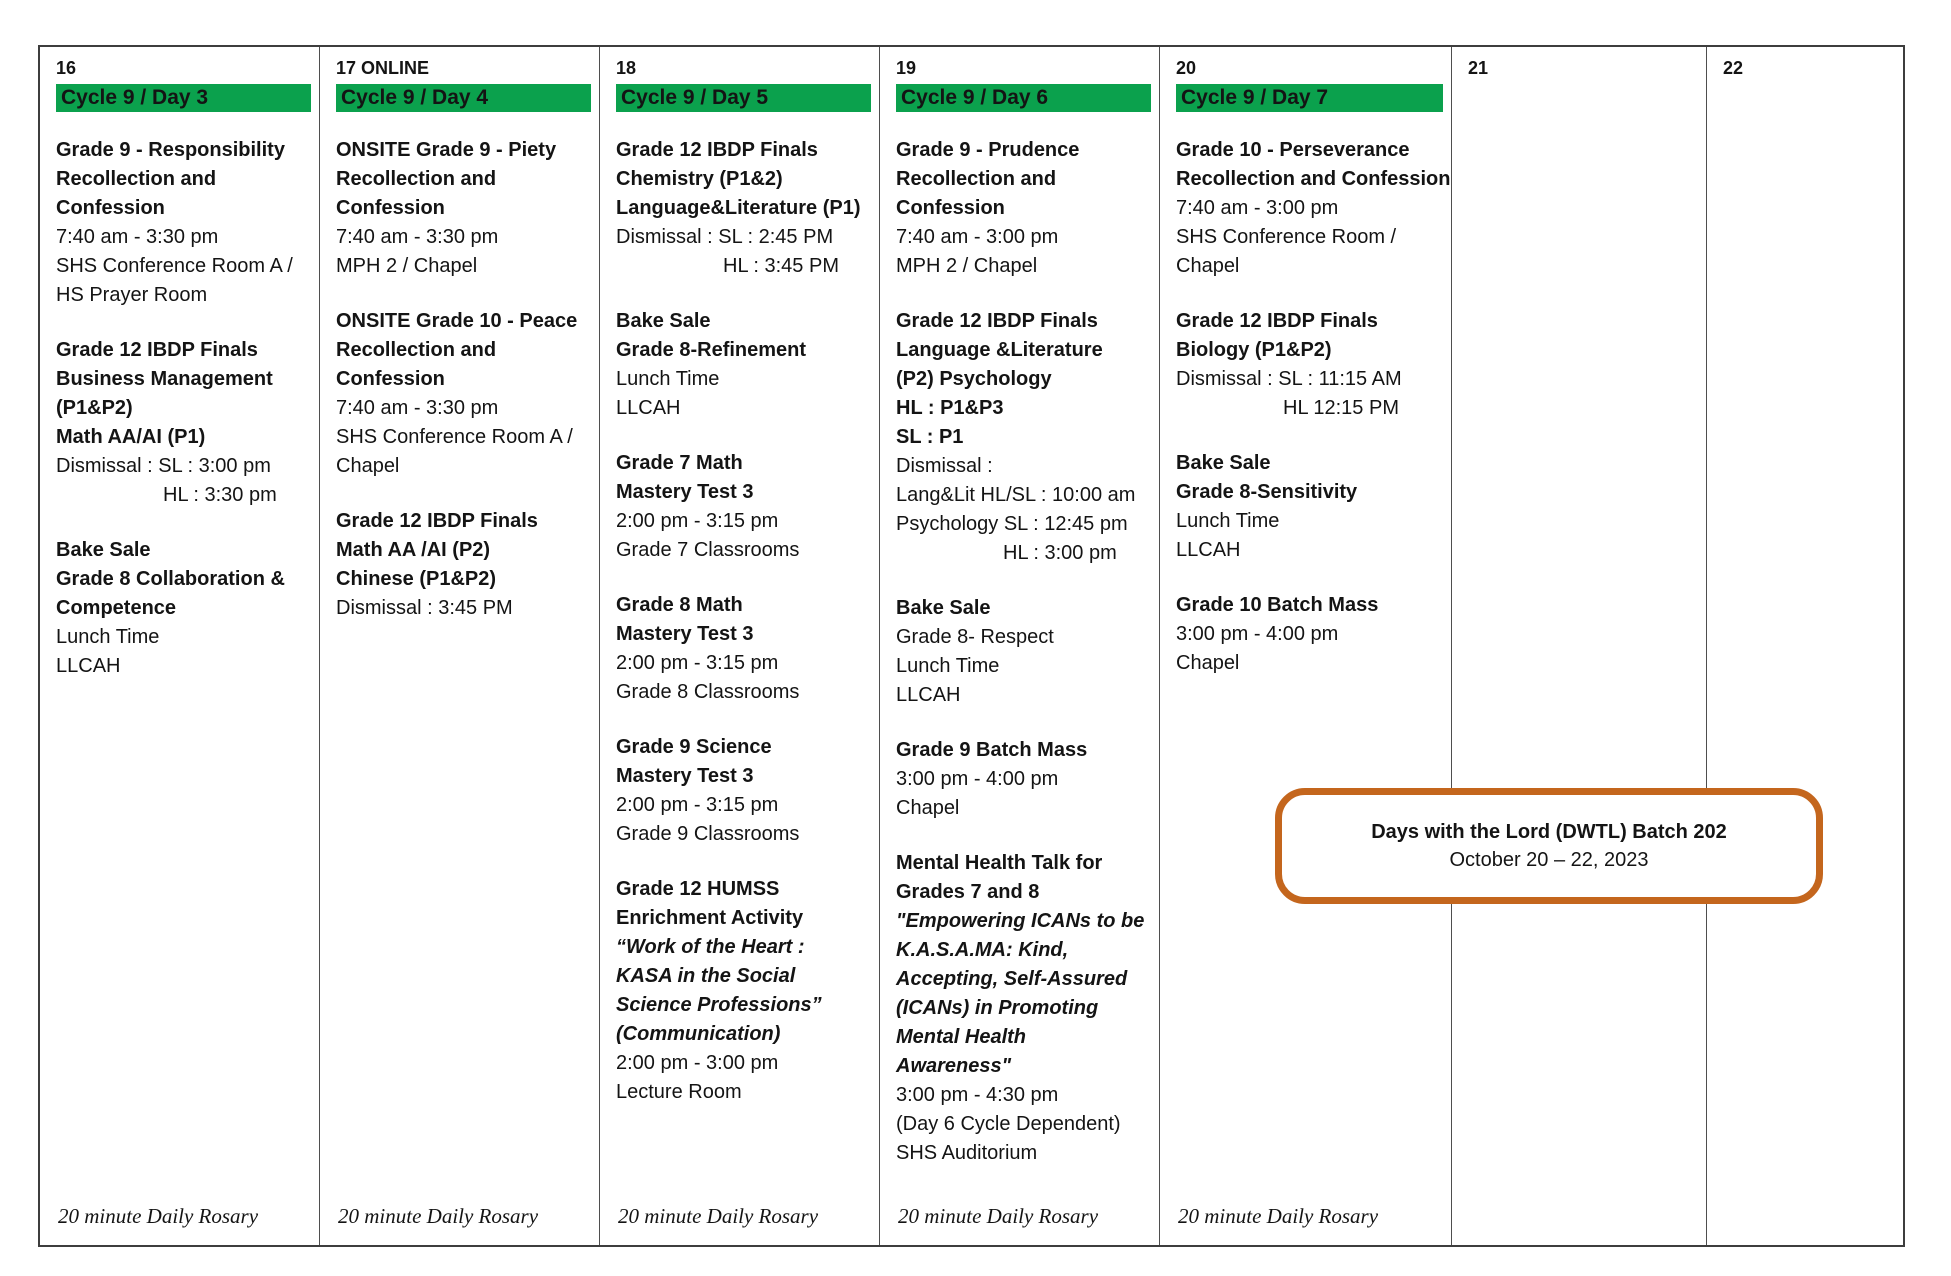 Image resolution: width=1951 pixels, height=1276 pixels. What do you see at coordinates (968, 892) in the screenshot?
I see `event-line: Grades 7 and 8` at bounding box center [968, 892].